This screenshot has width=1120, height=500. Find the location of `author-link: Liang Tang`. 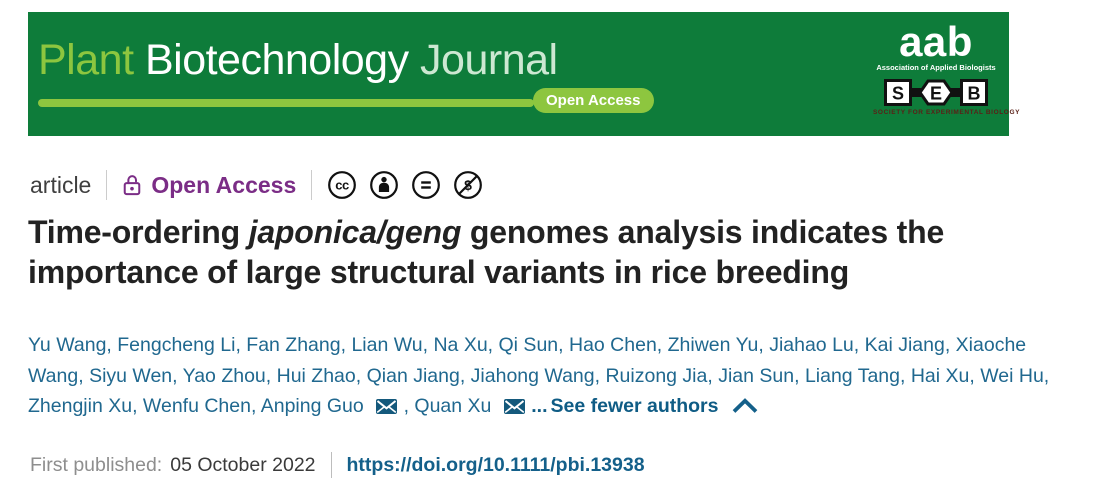

author-link: Liang Tang is located at coordinates (852, 375).